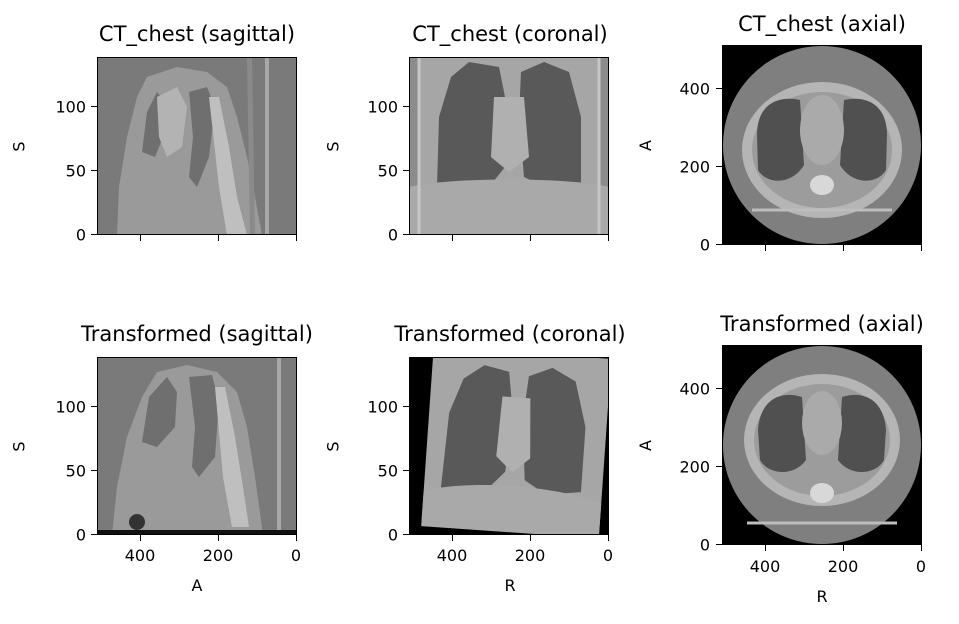 The image size is (959, 624). What do you see at coordinates (197, 146) in the screenshot?
I see `ct-sagittal-image` at bounding box center [197, 146].